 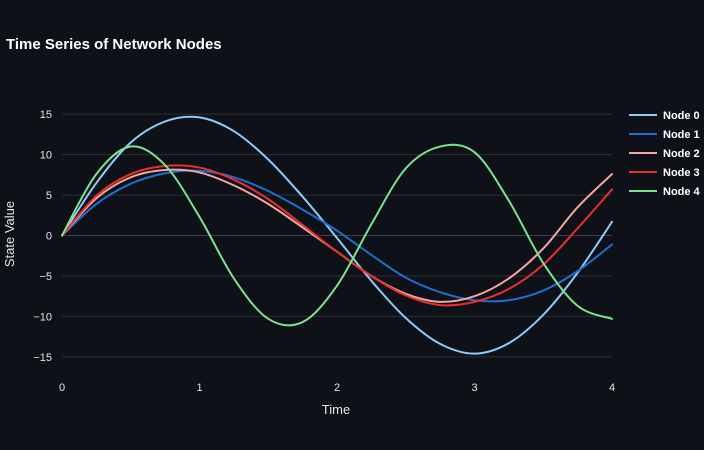 What do you see at coordinates (42, 317) in the screenshot?
I see `y-tick-label: −10` at bounding box center [42, 317].